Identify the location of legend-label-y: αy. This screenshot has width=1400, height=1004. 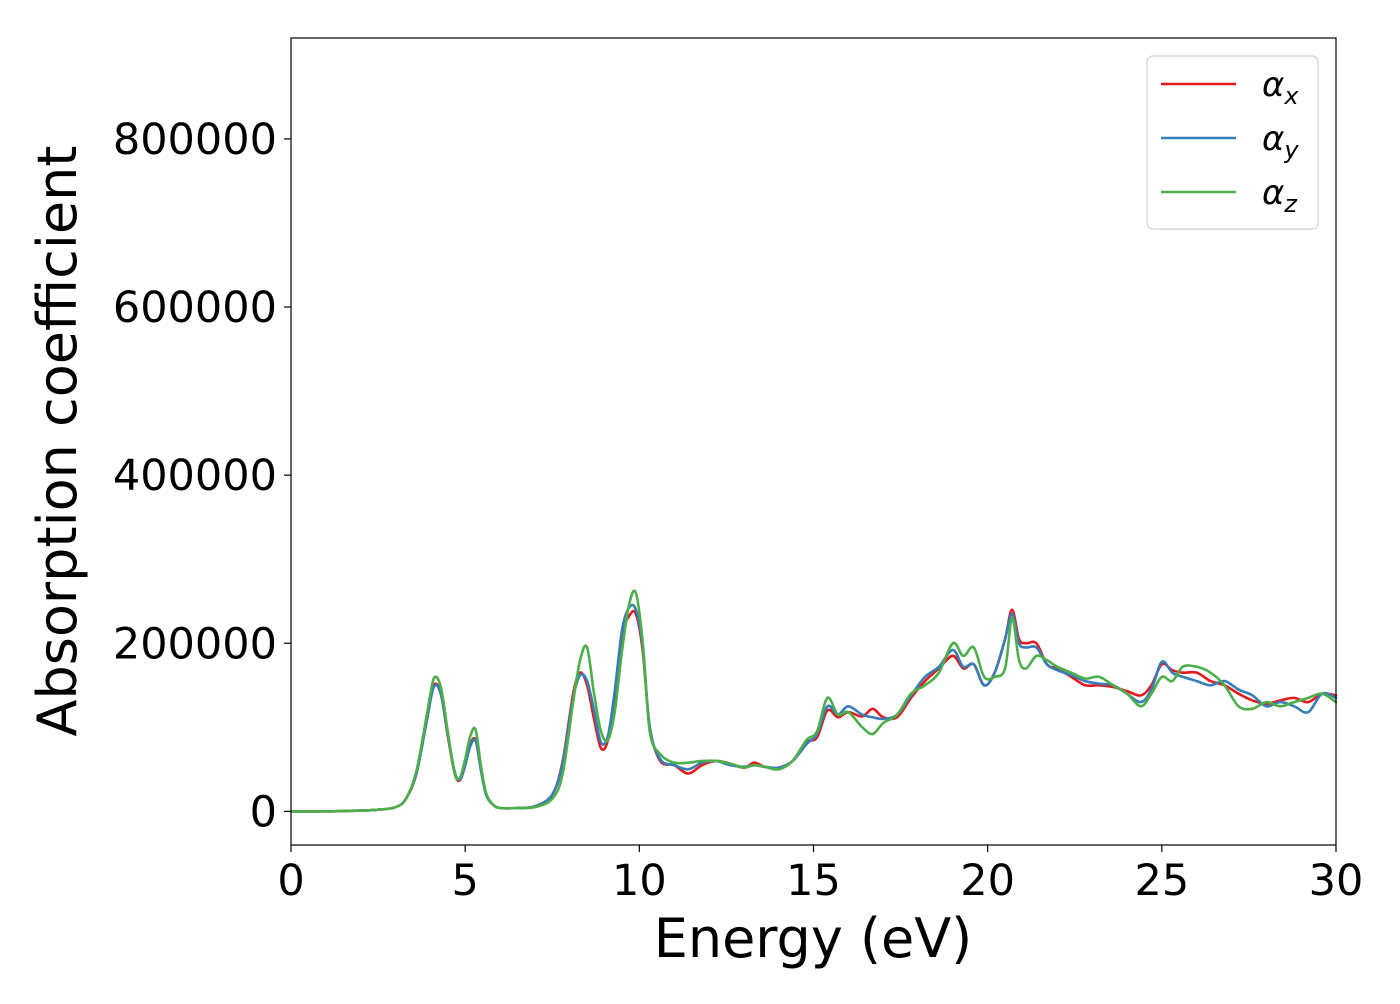
(1280, 141).